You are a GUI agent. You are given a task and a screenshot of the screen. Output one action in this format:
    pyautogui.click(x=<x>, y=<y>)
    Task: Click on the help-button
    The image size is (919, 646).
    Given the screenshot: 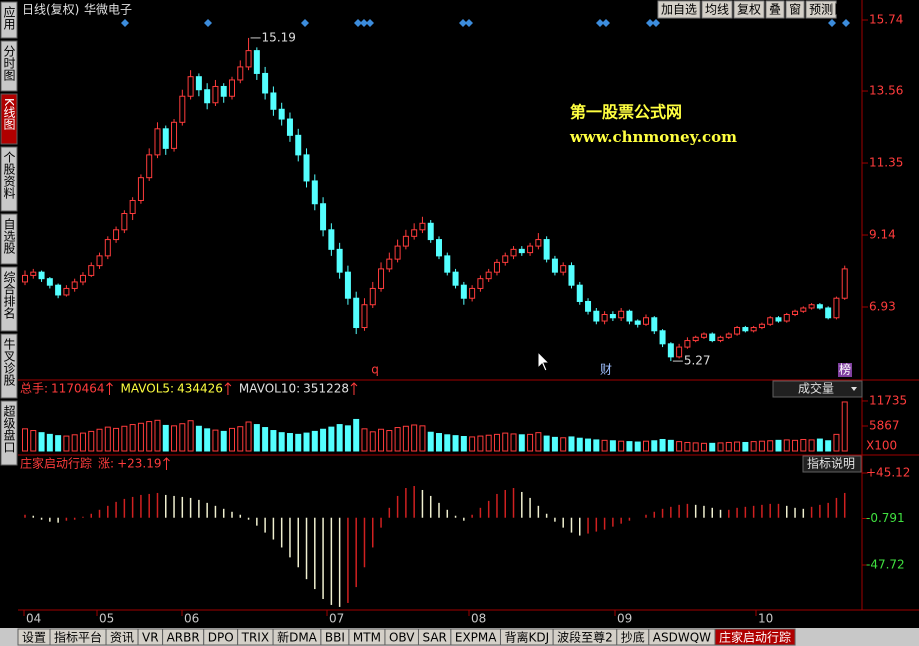 What is the action you would take?
    pyautogui.click(x=832, y=464)
    